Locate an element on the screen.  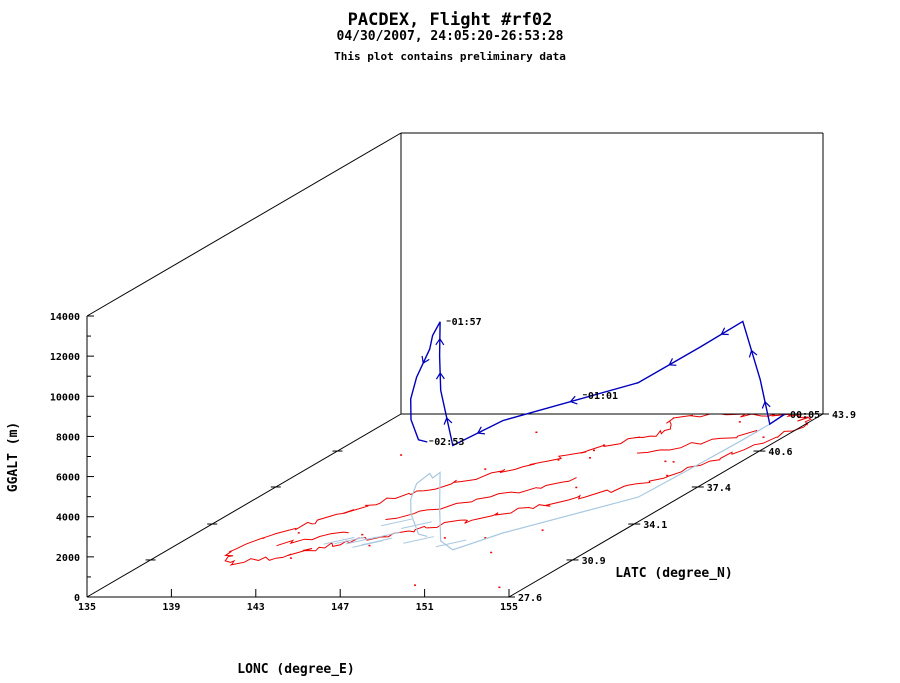
y-tick-label: 30.9 is located at coordinates (594, 561).